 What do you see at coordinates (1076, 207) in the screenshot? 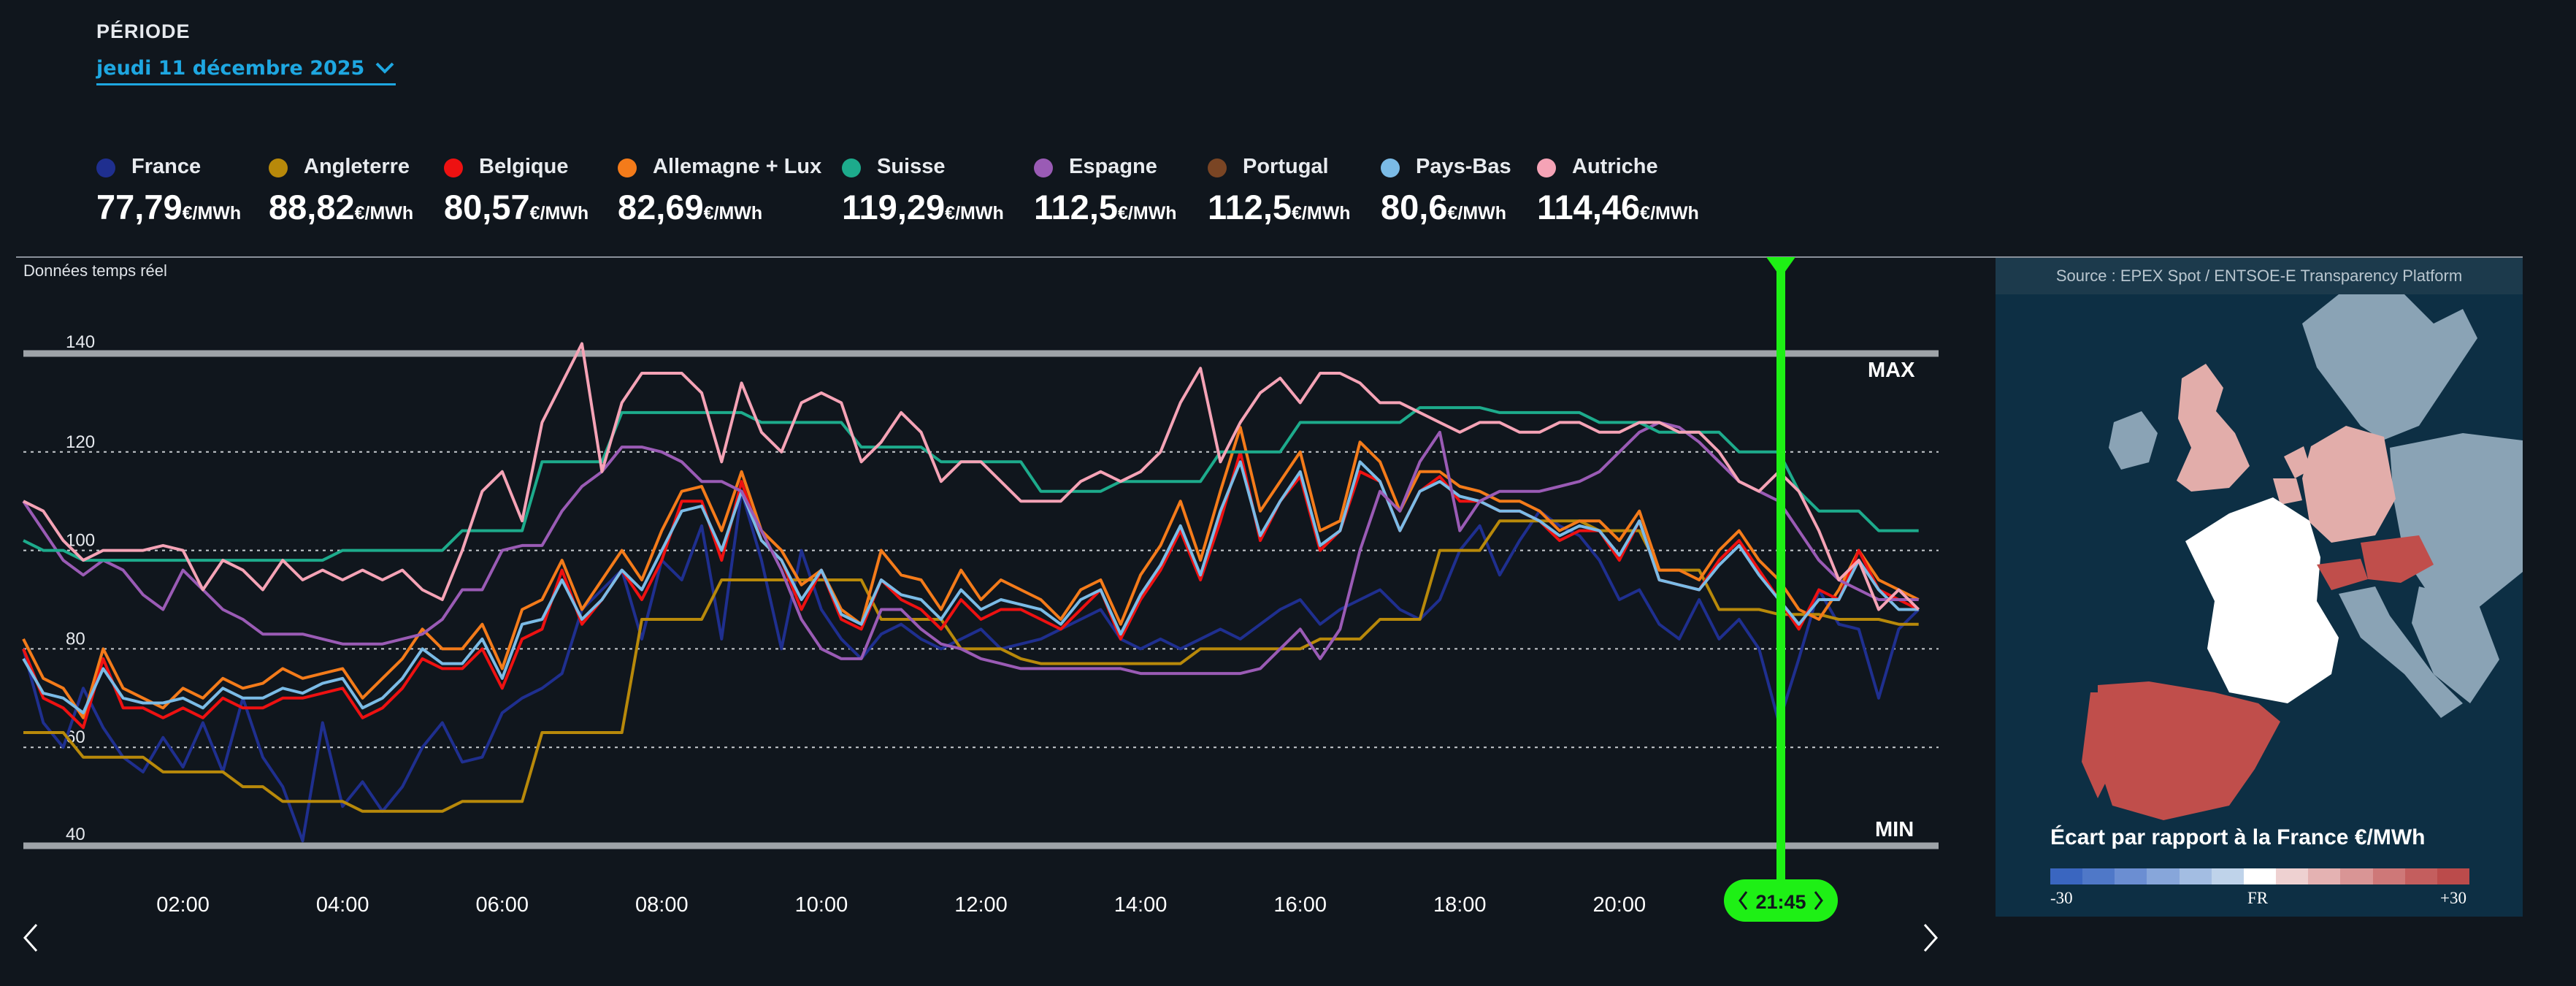
I see `price-value: 112,5` at bounding box center [1076, 207].